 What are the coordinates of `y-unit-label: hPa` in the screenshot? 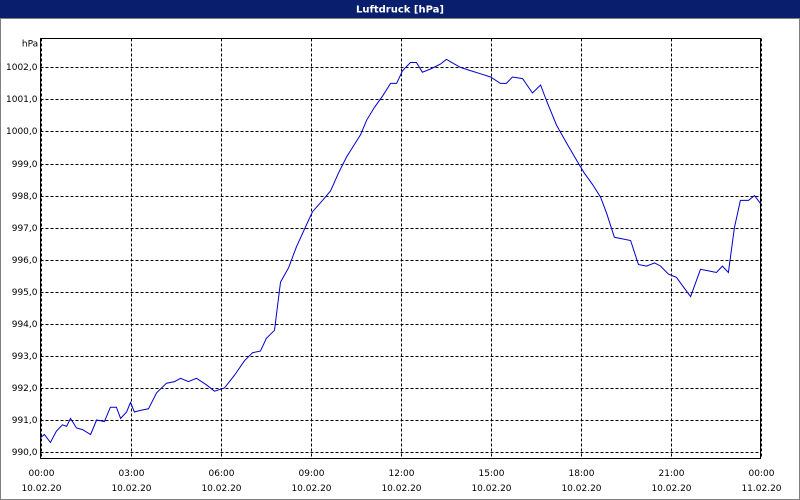 It's located at (30, 45).